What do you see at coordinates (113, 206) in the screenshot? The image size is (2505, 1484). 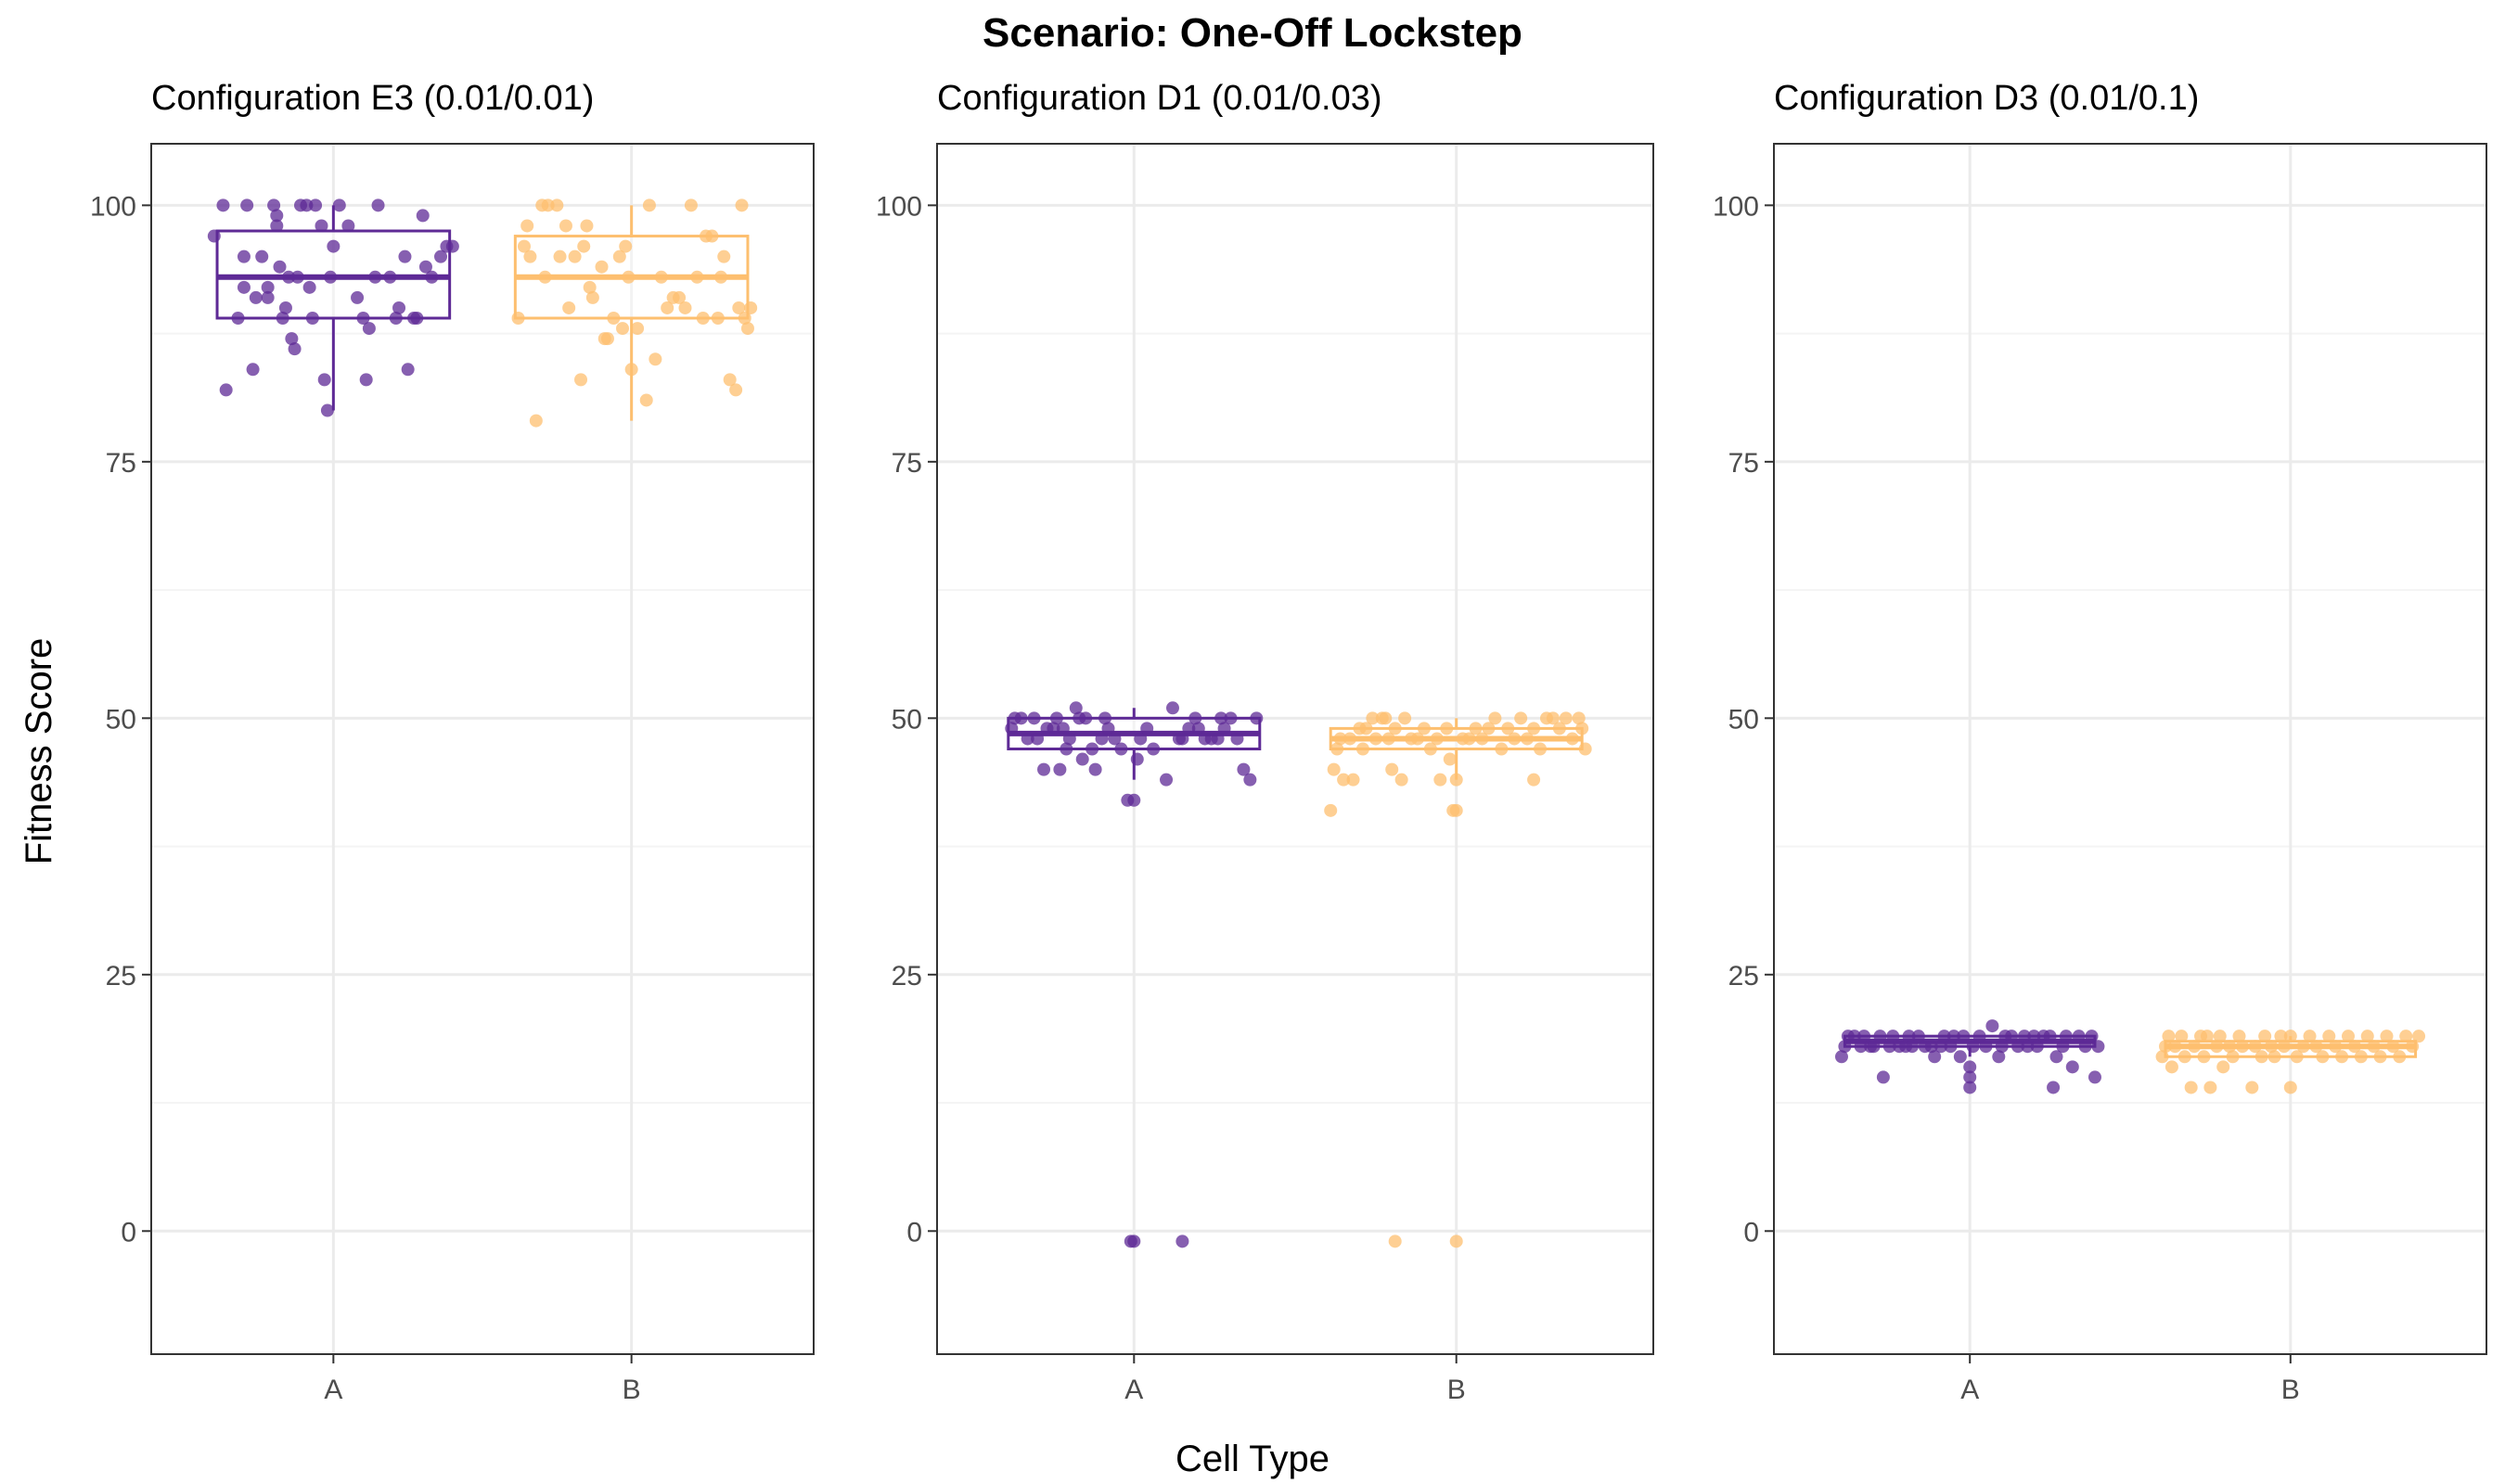 I see `y-tick-label: 100` at bounding box center [113, 206].